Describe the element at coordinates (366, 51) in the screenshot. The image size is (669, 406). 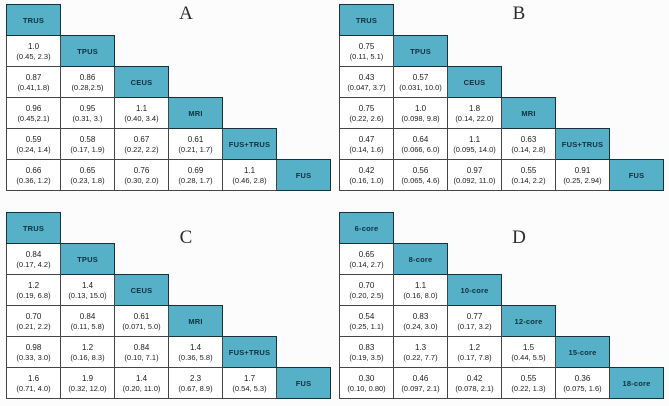
I see `estimate-cell: 0.75 (0.11, 5.1)` at that location.